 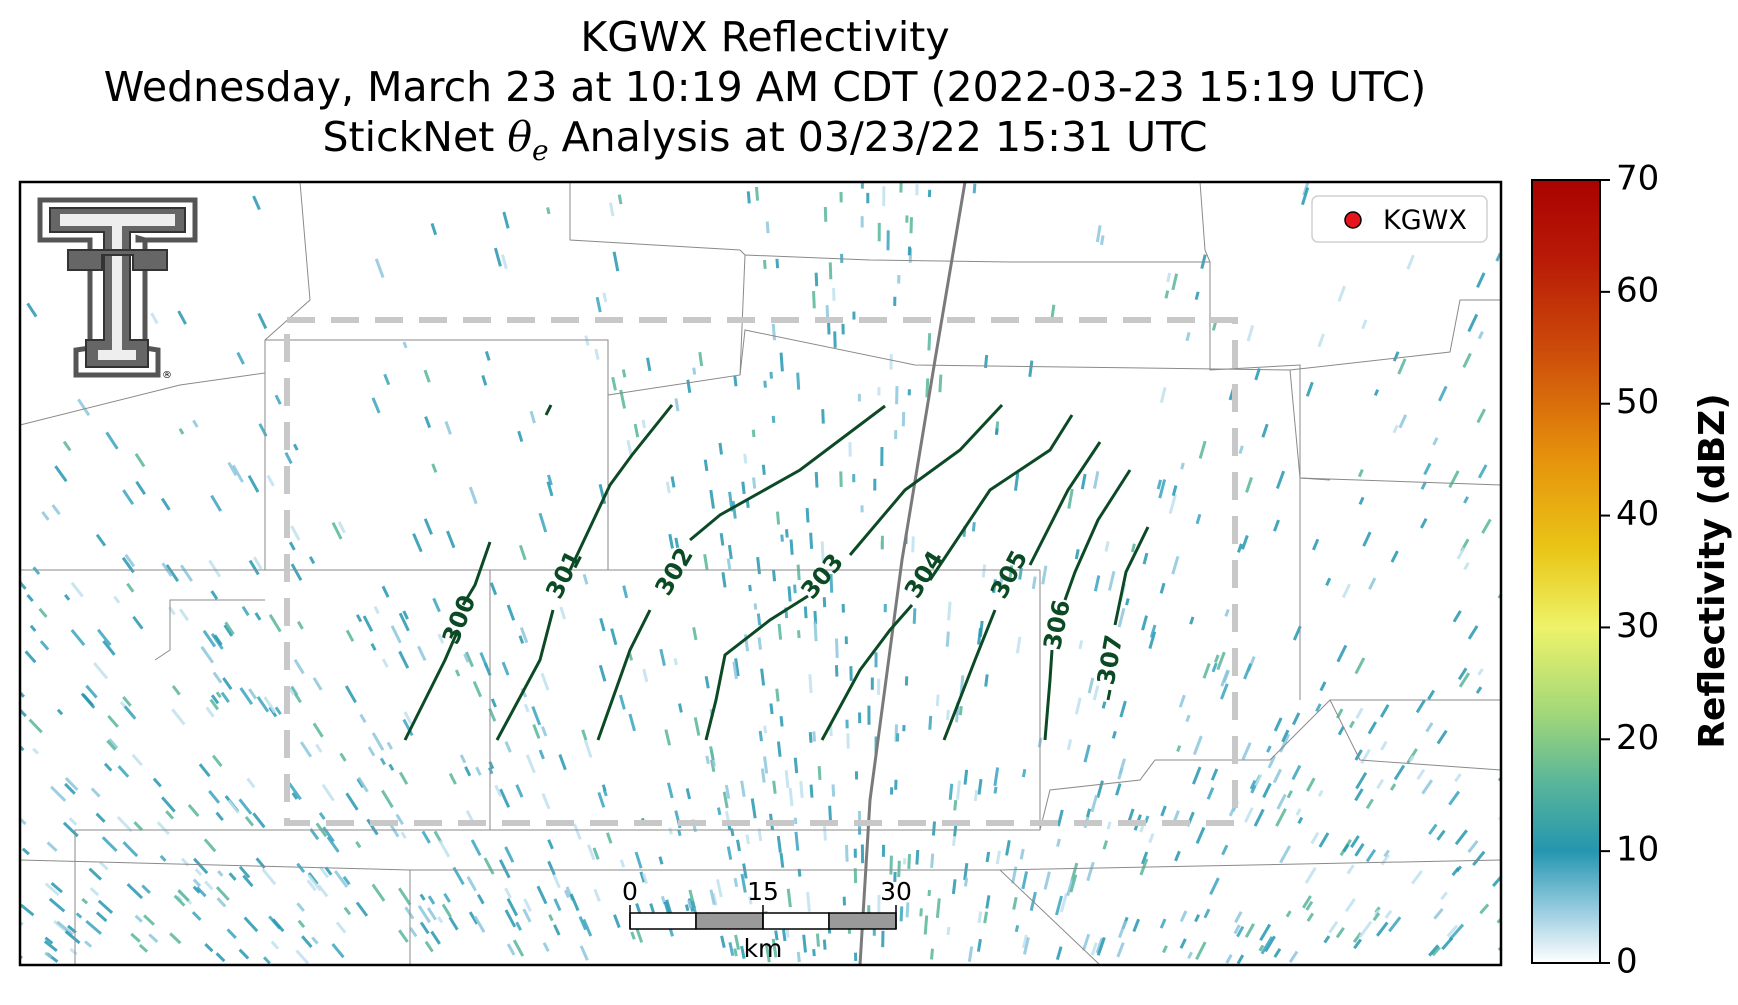 I want to click on title-radar: KGWX Reflectivity, so click(x=765, y=37).